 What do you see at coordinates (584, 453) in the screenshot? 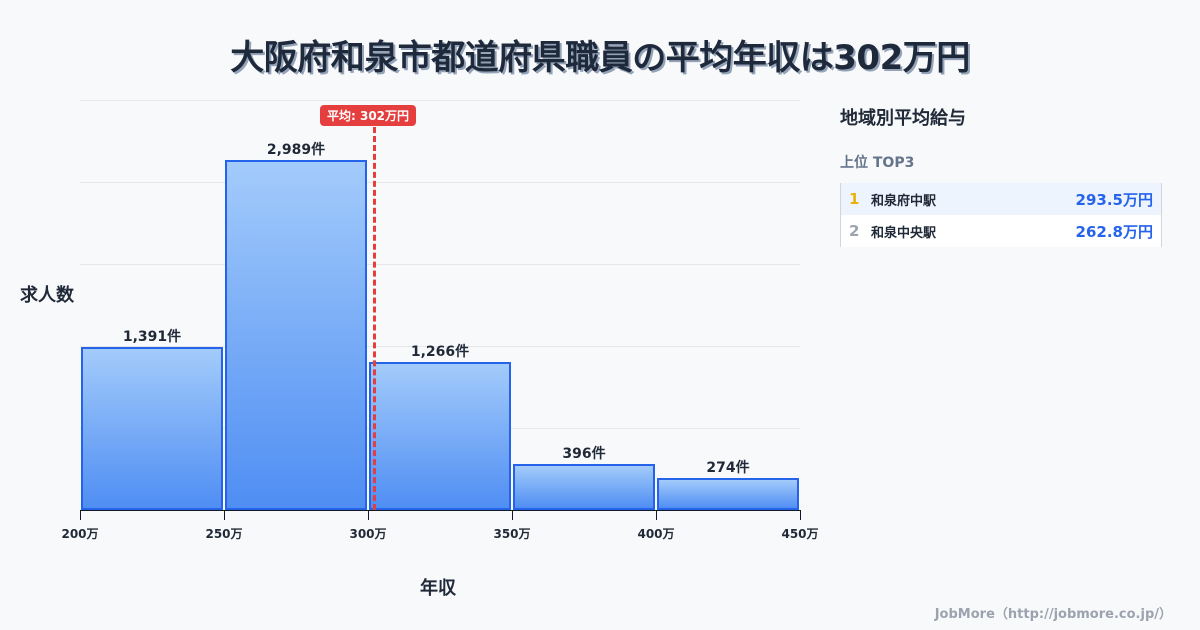
I see `bar-value-label: 396件` at bounding box center [584, 453].